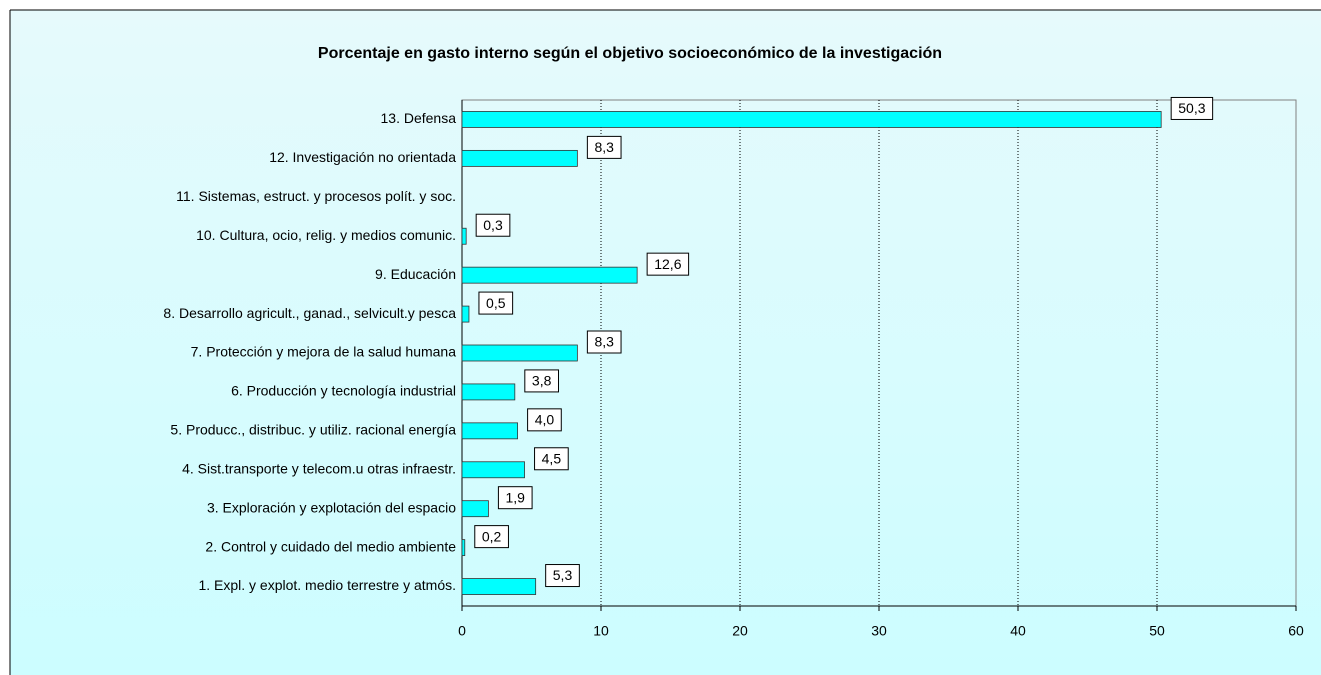  I want to click on x-tick-label: 50, so click(1157, 631).